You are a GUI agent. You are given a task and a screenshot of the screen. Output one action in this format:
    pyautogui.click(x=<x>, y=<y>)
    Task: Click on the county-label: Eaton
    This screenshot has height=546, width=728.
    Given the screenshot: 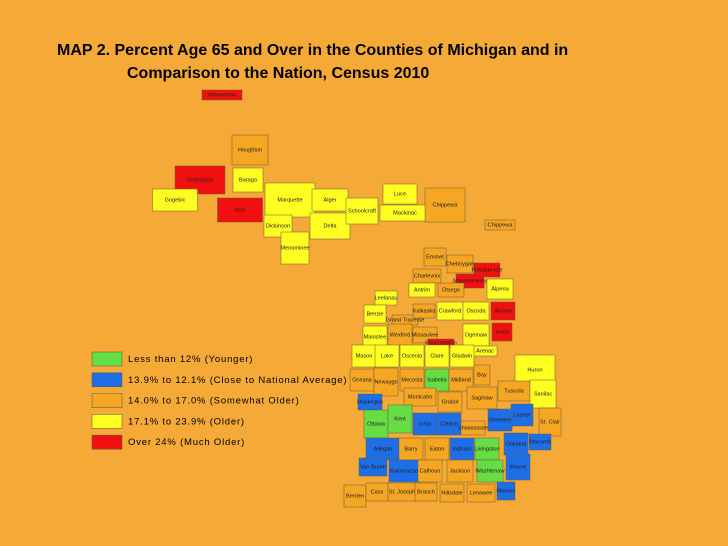 What is the action you would take?
    pyautogui.click(x=437, y=449)
    